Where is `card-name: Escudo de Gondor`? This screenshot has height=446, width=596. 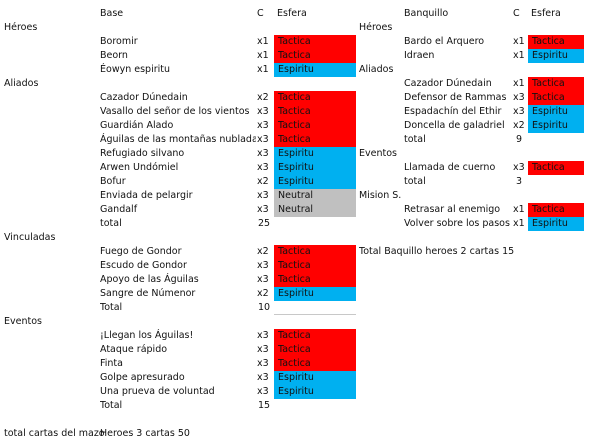 card-name: Escudo de Gondor is located at coordinates (143, 265).